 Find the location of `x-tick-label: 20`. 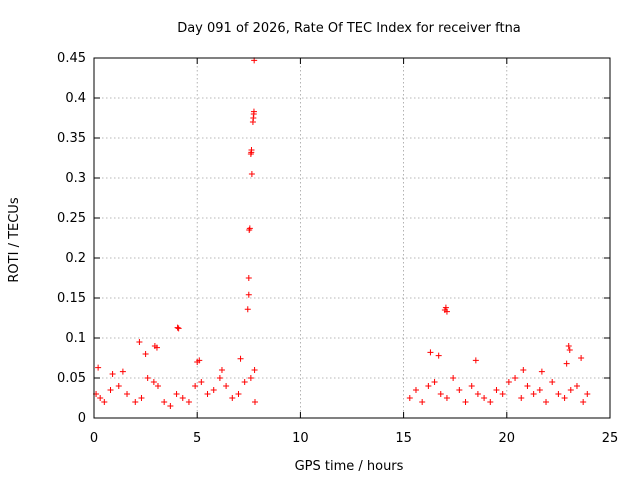

x-tick-label: 20 is located at coordinates (507, 438).